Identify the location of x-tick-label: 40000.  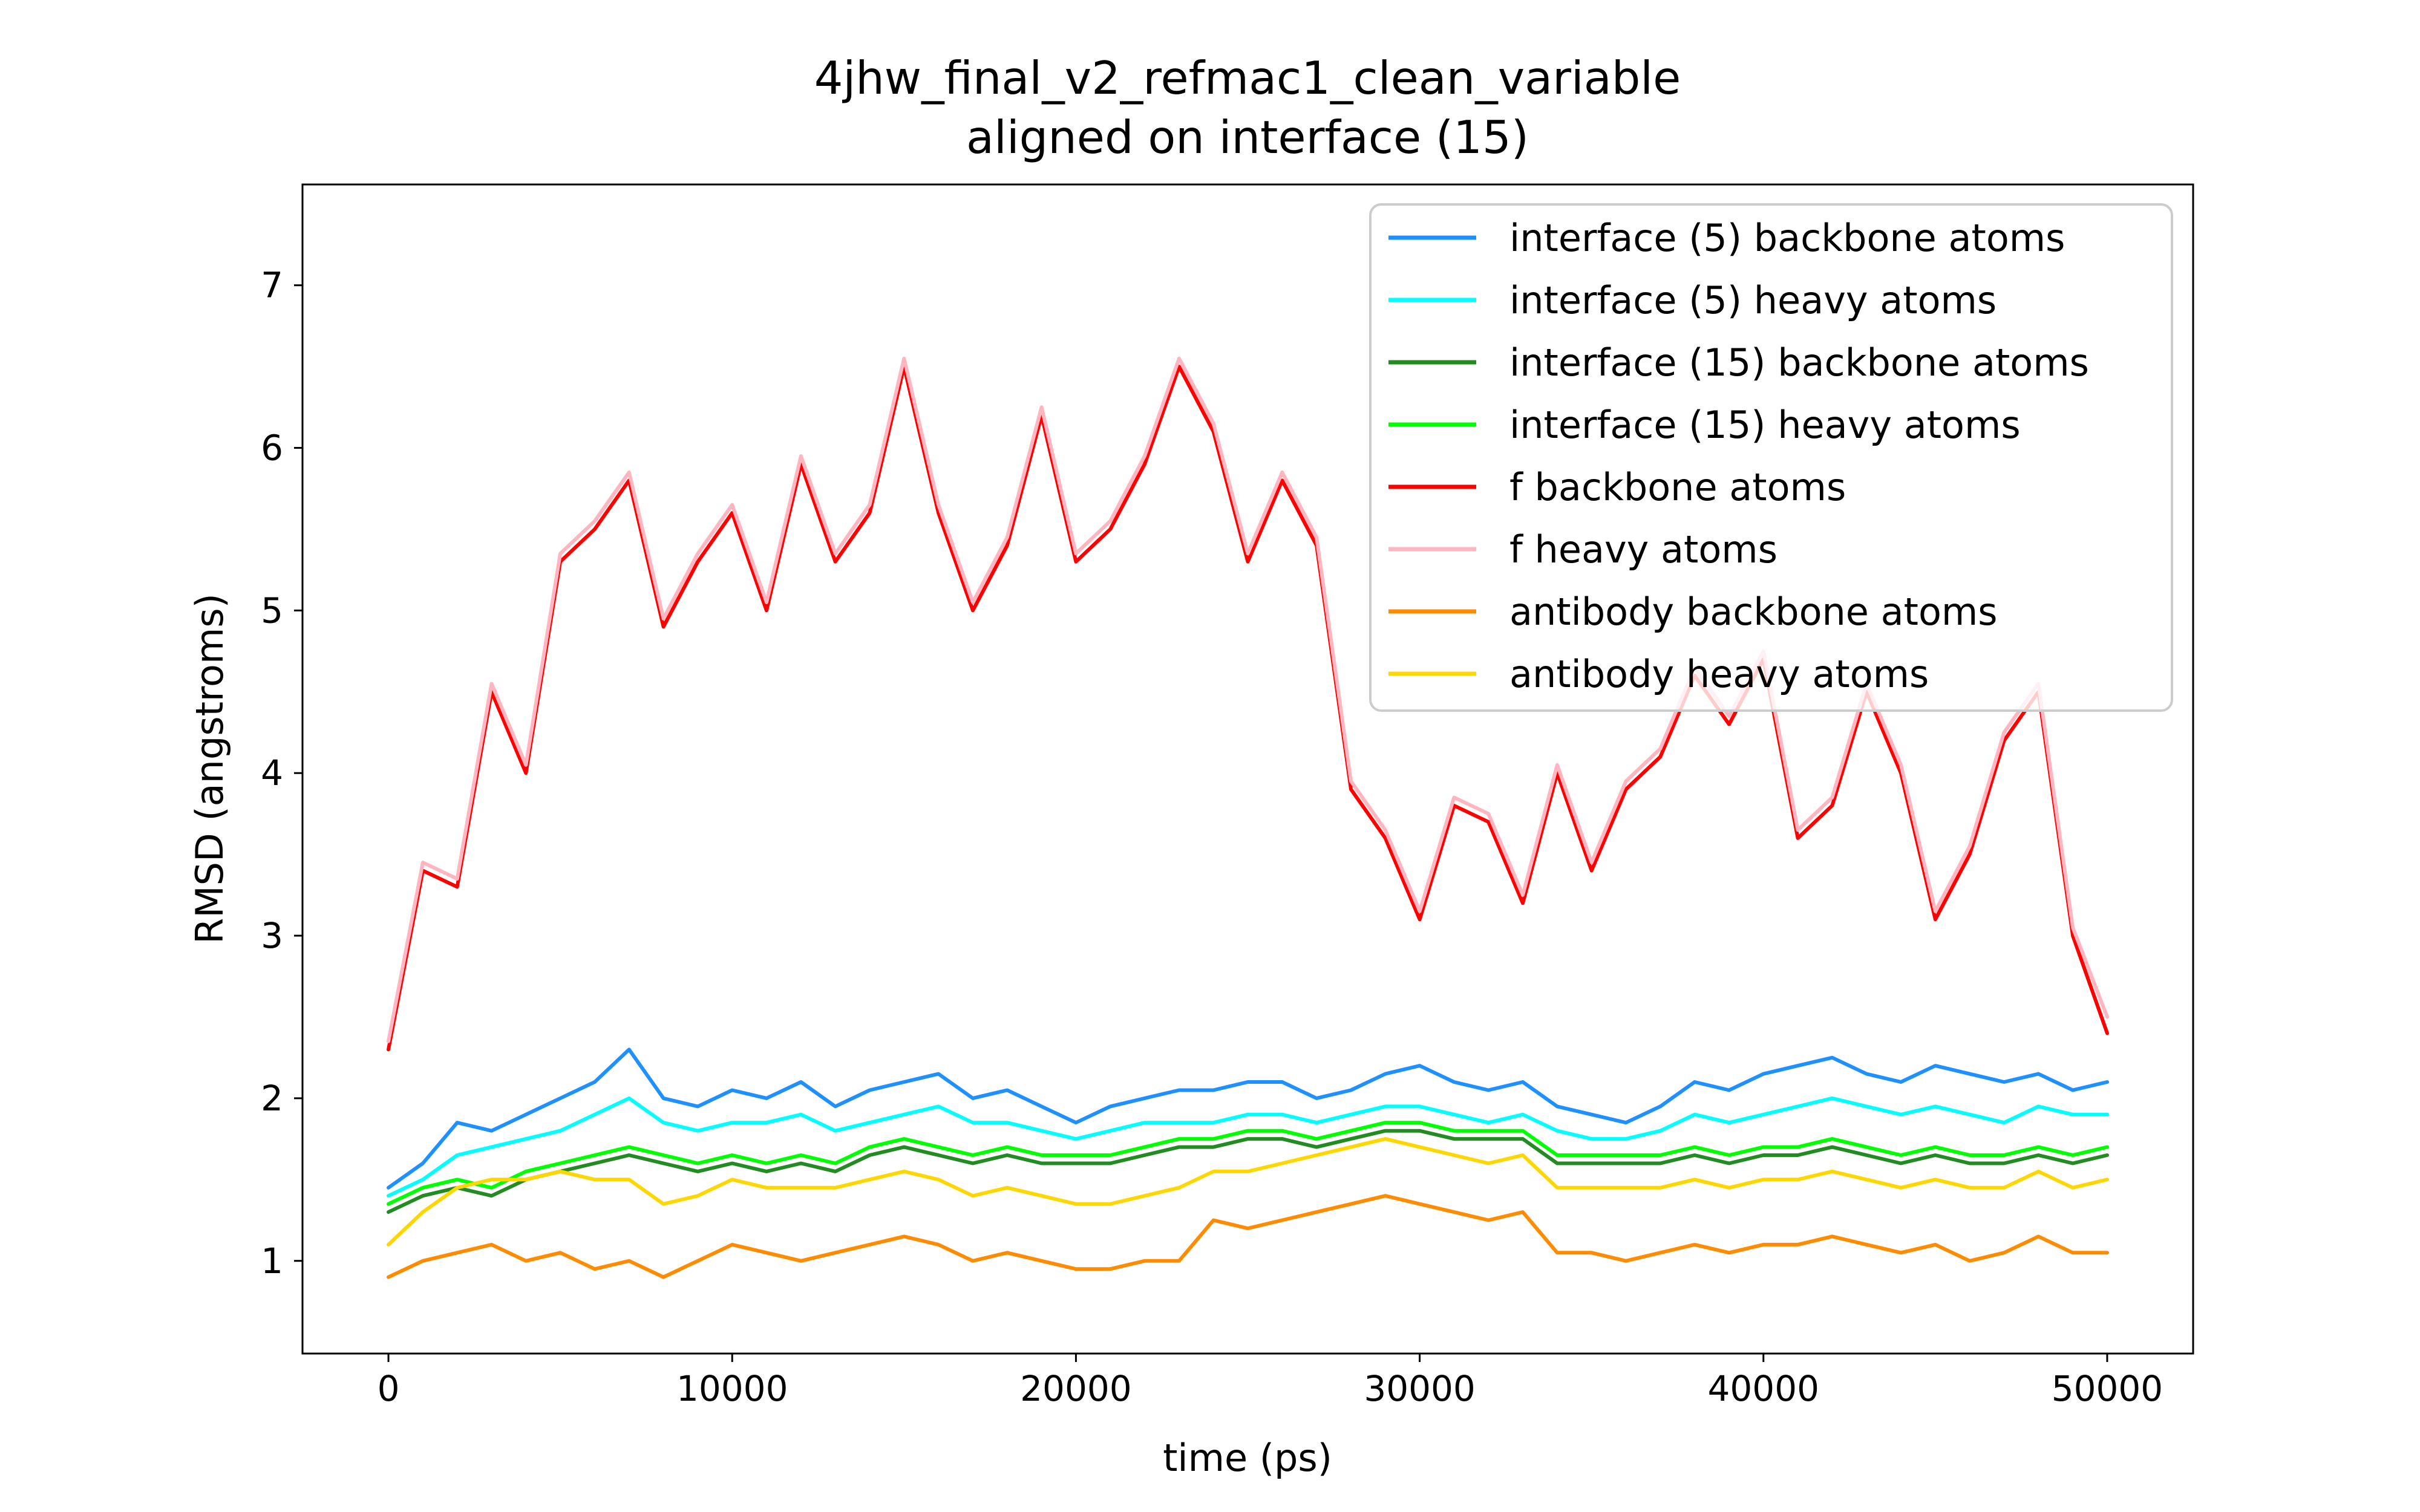
(1764, 1389).